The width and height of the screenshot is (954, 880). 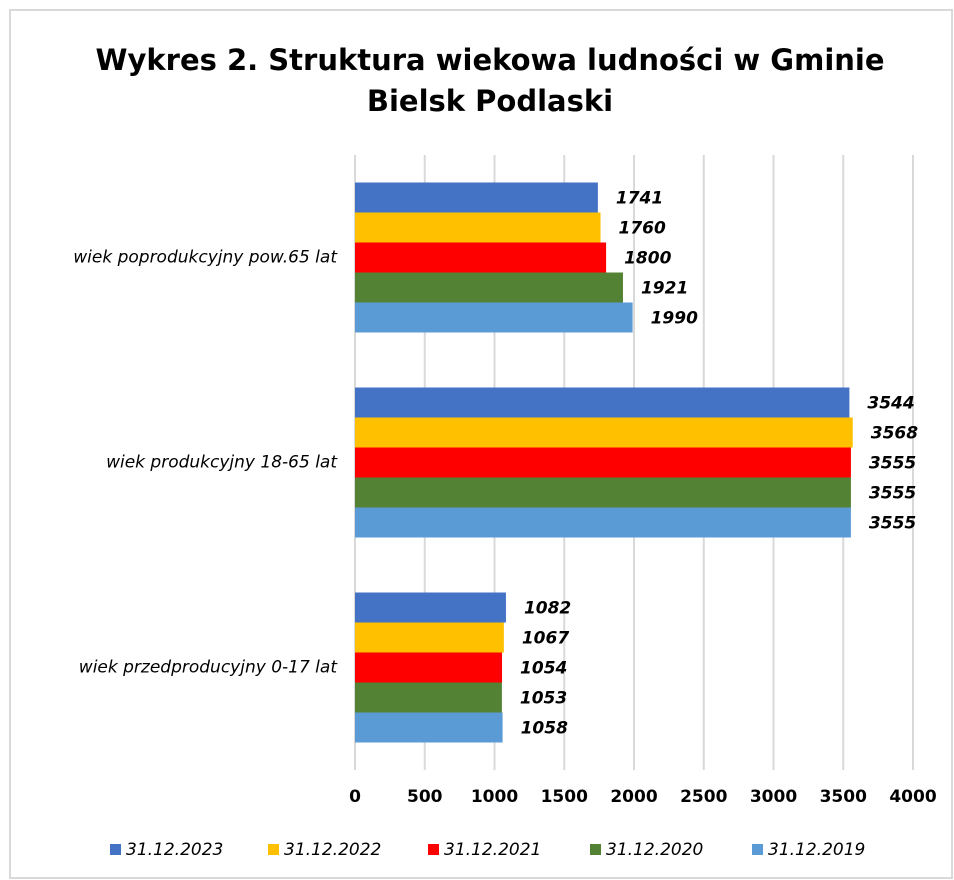 I want to click on data-label: 1058, so click(x=544, y=729).